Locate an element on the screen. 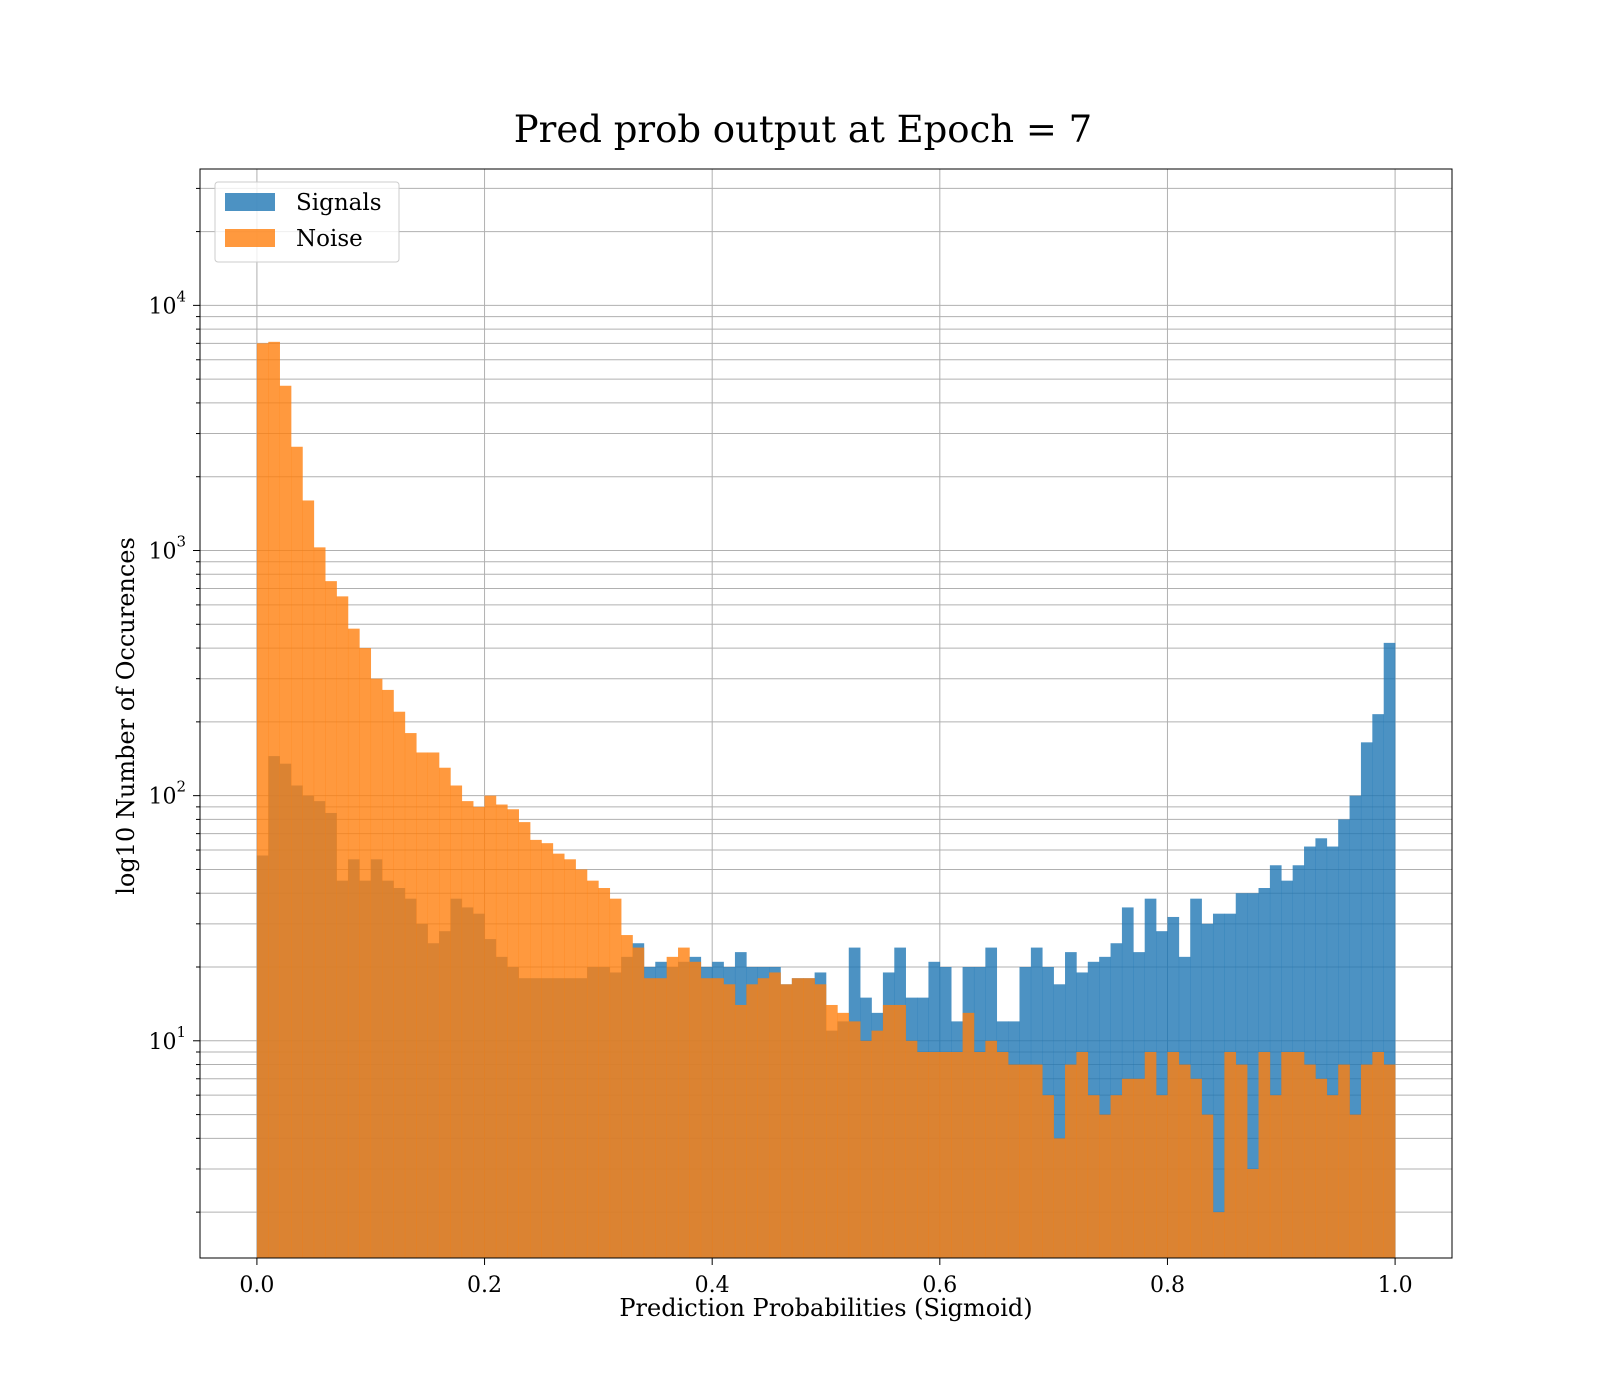 The image size is (1600, 1400). chart-title: Pred prob output at Epoch = 7 is located at coordinates (803, 129).